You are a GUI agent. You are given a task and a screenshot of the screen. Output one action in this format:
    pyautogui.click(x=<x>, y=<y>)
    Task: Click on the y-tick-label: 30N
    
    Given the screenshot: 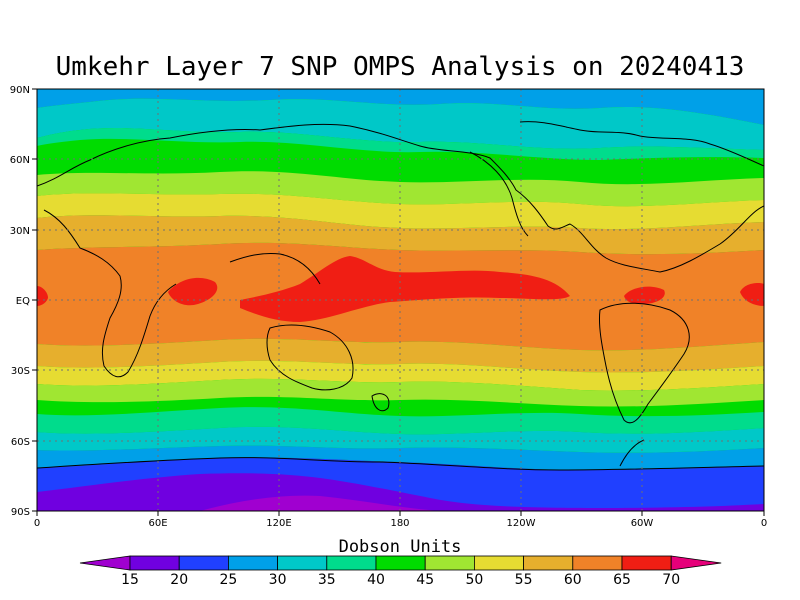 What is the action you would take?
    pyautogui.click(x=20, y=231)
    